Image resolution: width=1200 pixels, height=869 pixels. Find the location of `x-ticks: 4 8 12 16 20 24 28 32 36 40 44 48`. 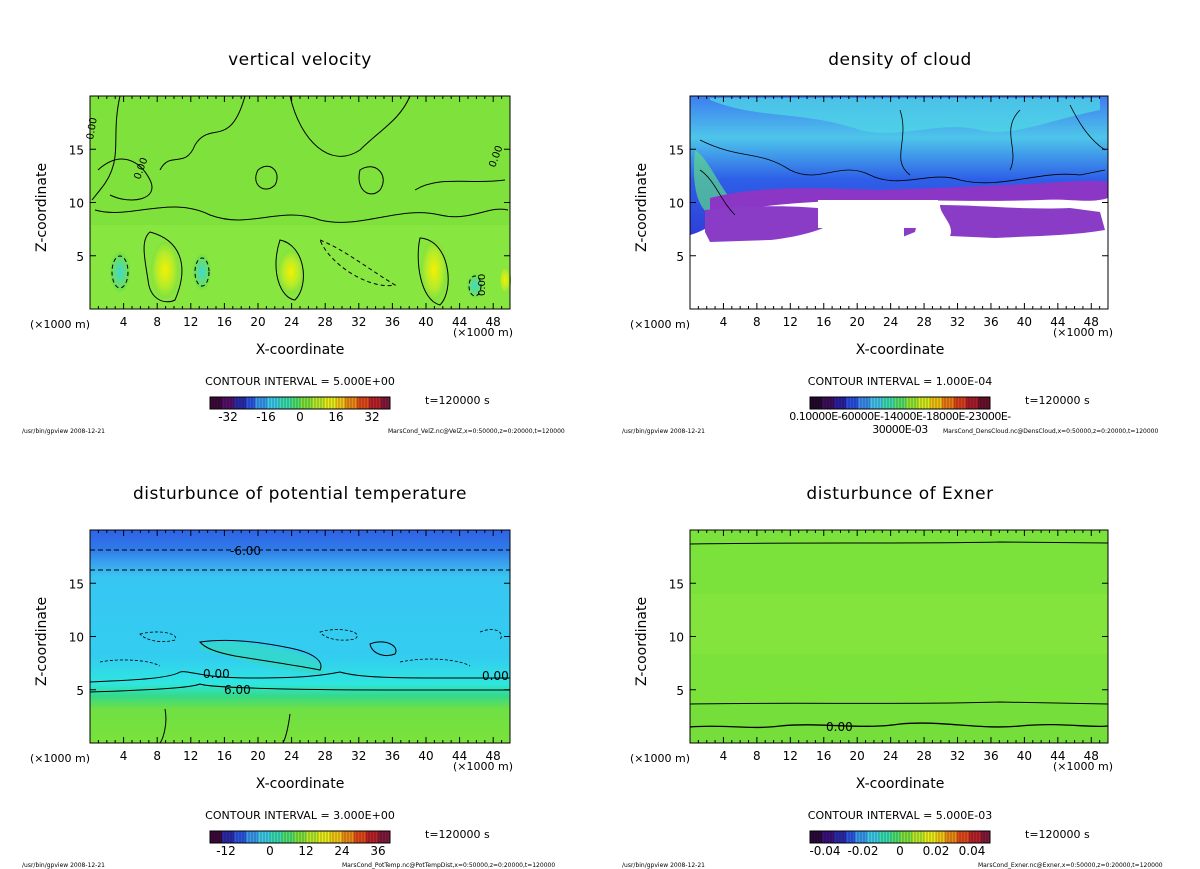

x-ticks: 4 8 12 16 20 24 28 32 36 40 44 48 is located at coordinates (899, 646).